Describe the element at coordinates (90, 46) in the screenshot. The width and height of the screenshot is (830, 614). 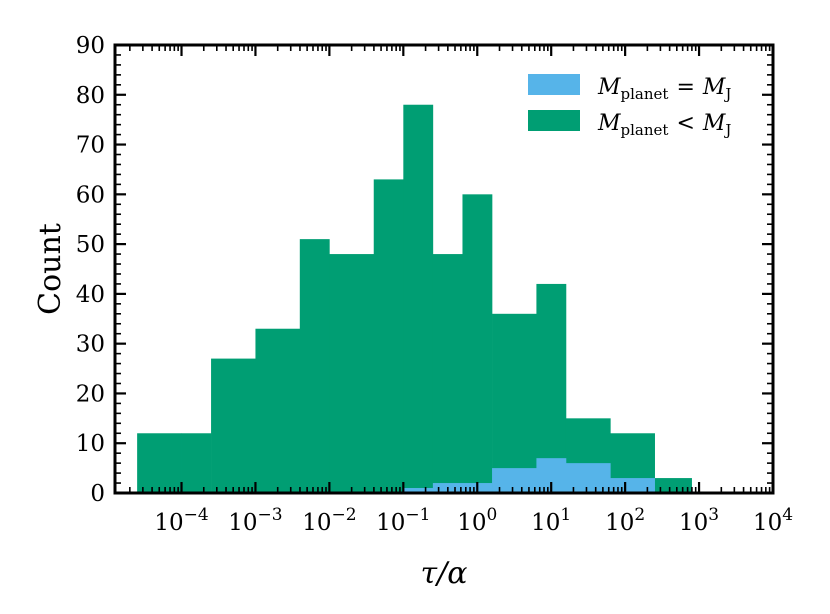
I see `y-tick-label: 90` at that location.